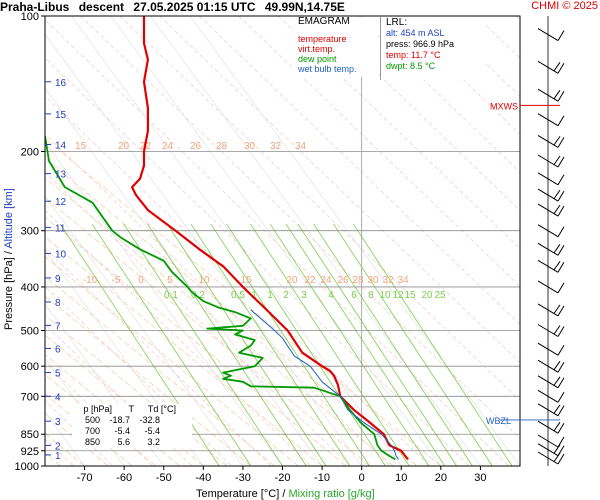 This screenshot has width=600, height=500. What do you see at coordinates (322, 39) in the screenshot?
I see `legend-item-temperature: temperature` at bounding box center [322, 39].